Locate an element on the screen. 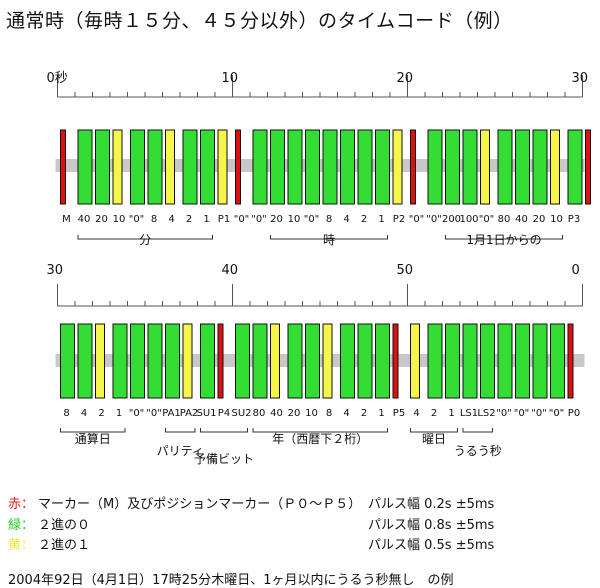 The width and height of the screenshot is (600, 588). scale-label: 0秒 is located at coordinates (57, 78).